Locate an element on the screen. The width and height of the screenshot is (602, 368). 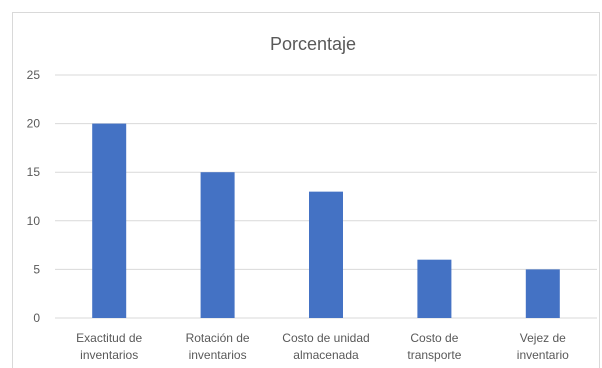
x-category-label: almacenada is located at coordinates (326, 355).